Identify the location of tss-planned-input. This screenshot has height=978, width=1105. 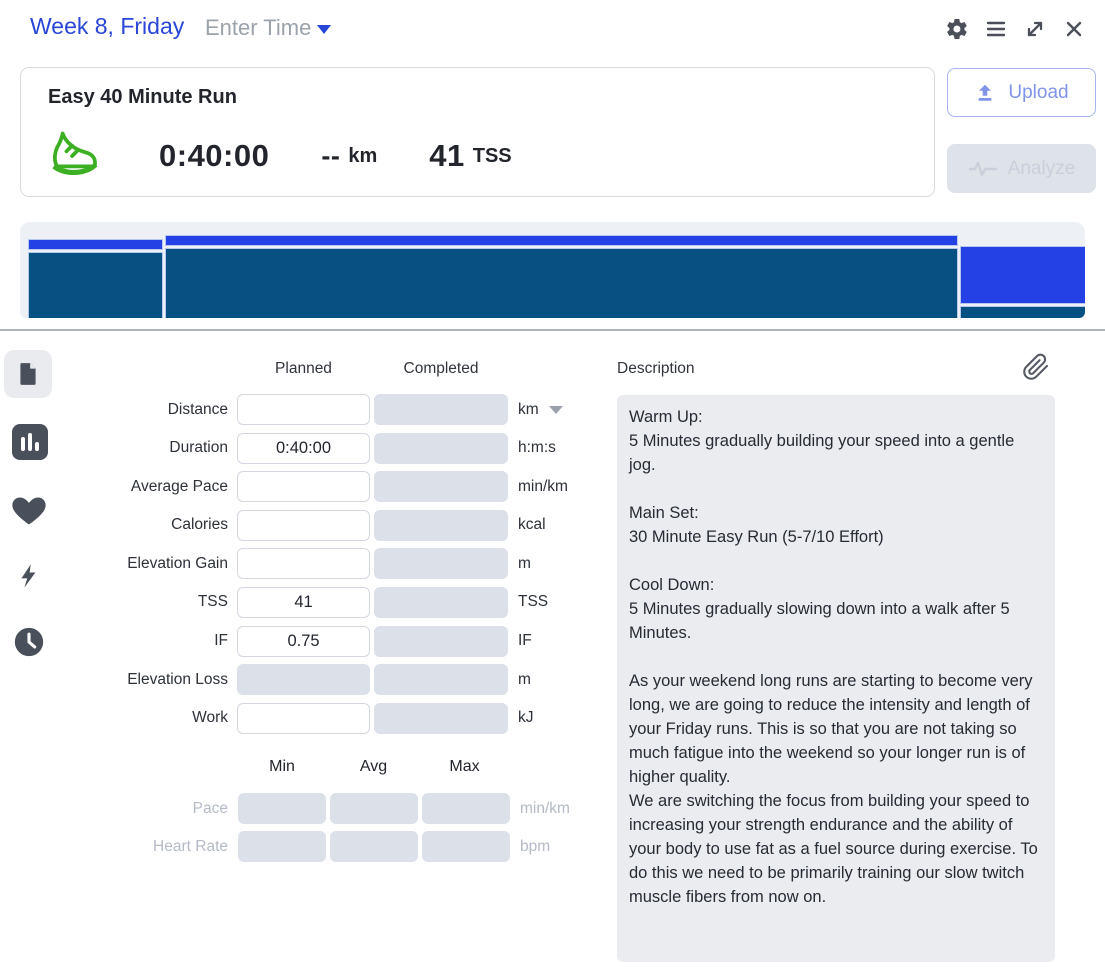
(303, 602).